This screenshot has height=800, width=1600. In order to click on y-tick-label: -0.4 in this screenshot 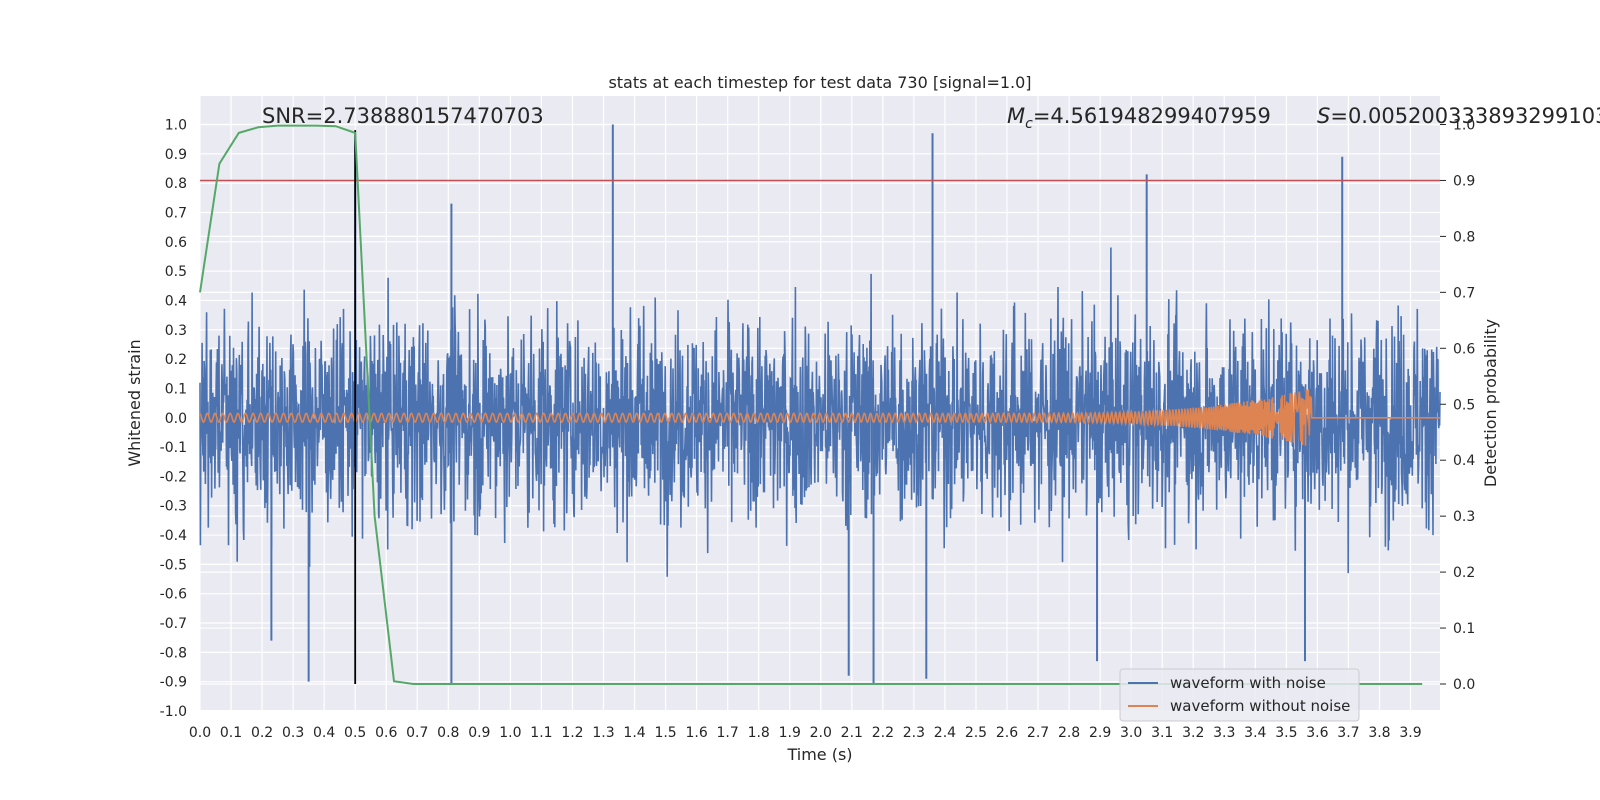, I will do `click(173, 536)`.